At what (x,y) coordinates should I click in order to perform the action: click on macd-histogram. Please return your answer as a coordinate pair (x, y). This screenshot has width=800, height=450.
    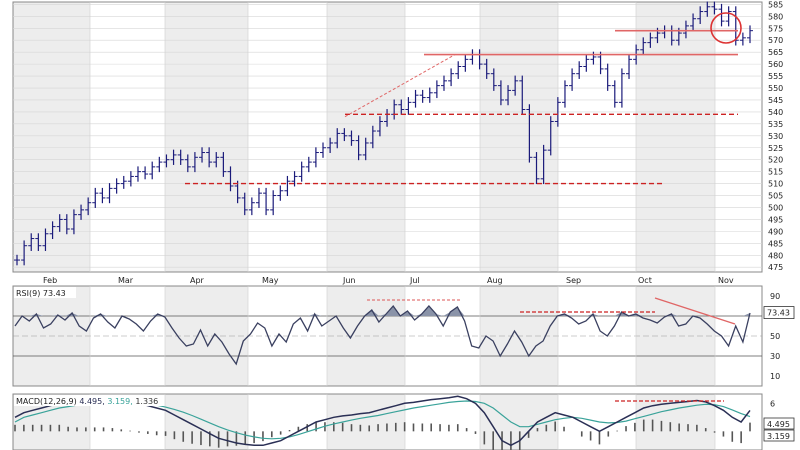
    Looking at the image, I should click on (382, 434).